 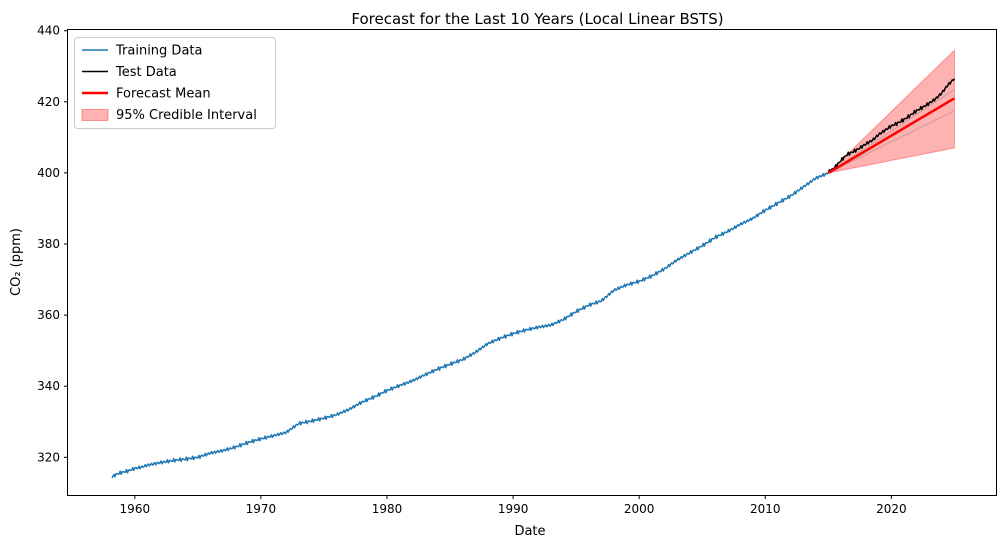 What do you see at coordinates (48, 315) in the screenshot?
I see `y-tick-label: 360` at bounding box center [48, 315].